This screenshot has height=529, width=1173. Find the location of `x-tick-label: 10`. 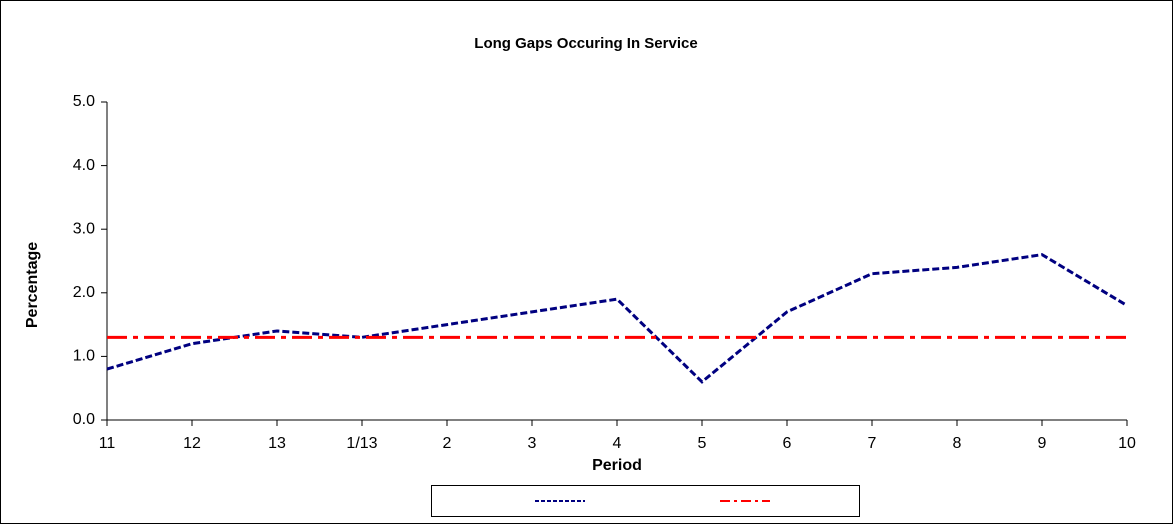

x-tick-label: 10 is located at coordinates (1127, 443).